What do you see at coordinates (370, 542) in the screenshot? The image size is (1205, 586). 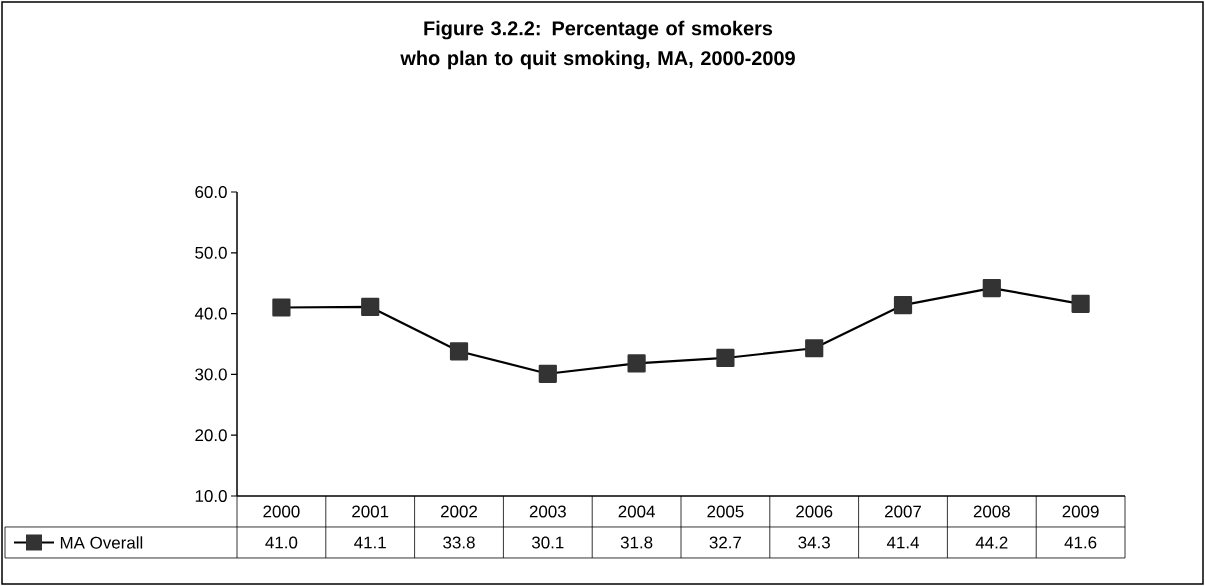 I see `data-label: 41.1` at bounding box center [370, 542].